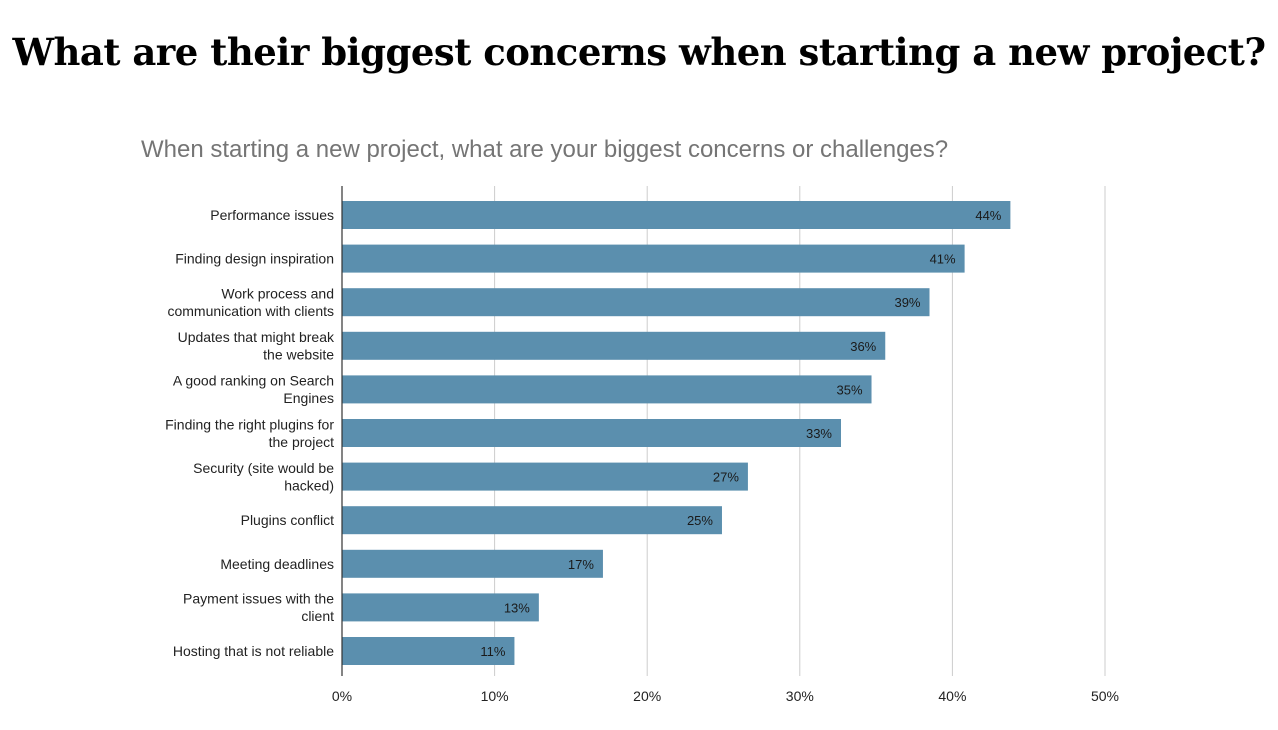 The height and width of the screenshot is (730, 1278). Describe the element at coordinates (1105, 696) in the screenshot. I see `x-tick-label: 50%` at that location.